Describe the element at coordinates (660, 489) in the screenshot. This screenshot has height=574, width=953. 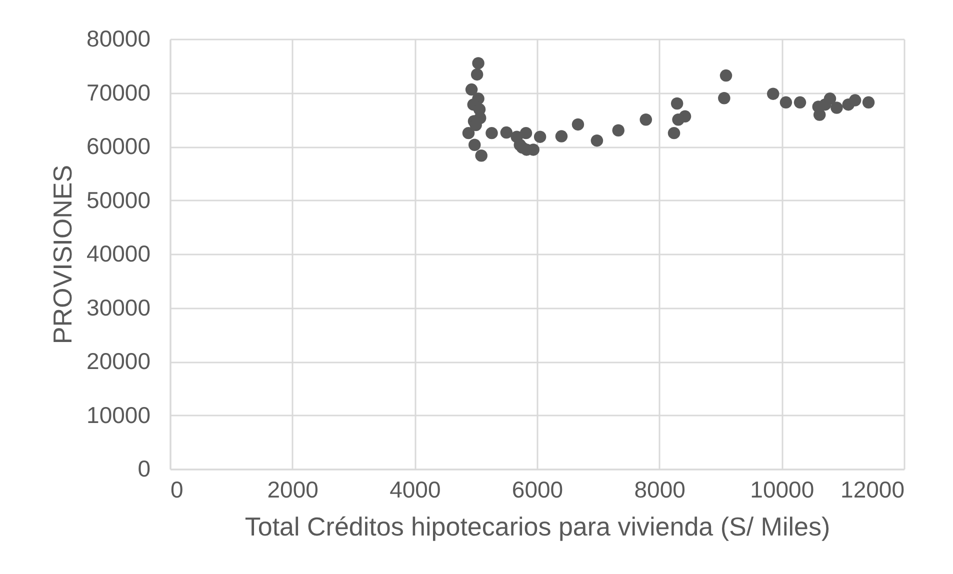
I see `x-tick-label: 8000` at that location.